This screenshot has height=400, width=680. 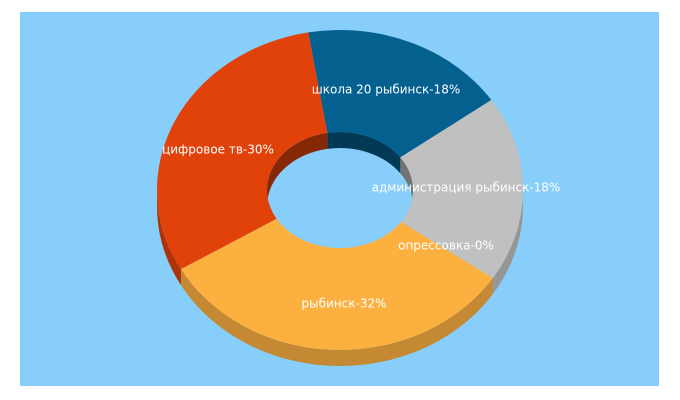 What do you see at coordinates (218, 150) in the screenshot?
I see `slice-label-4: цифровое тв-30%` at bounding box center [218, 150].